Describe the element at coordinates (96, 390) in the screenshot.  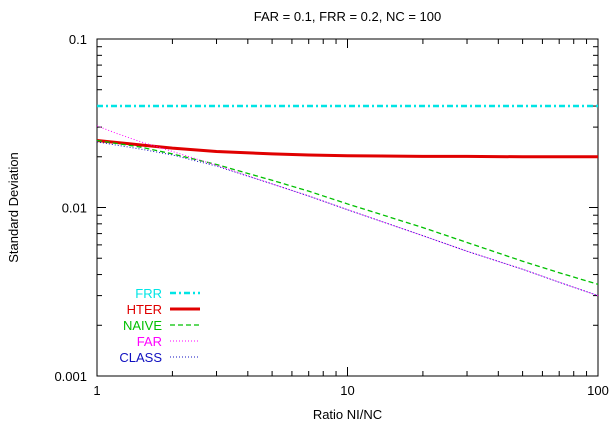
I see `x-tick-label: 1` at that location.